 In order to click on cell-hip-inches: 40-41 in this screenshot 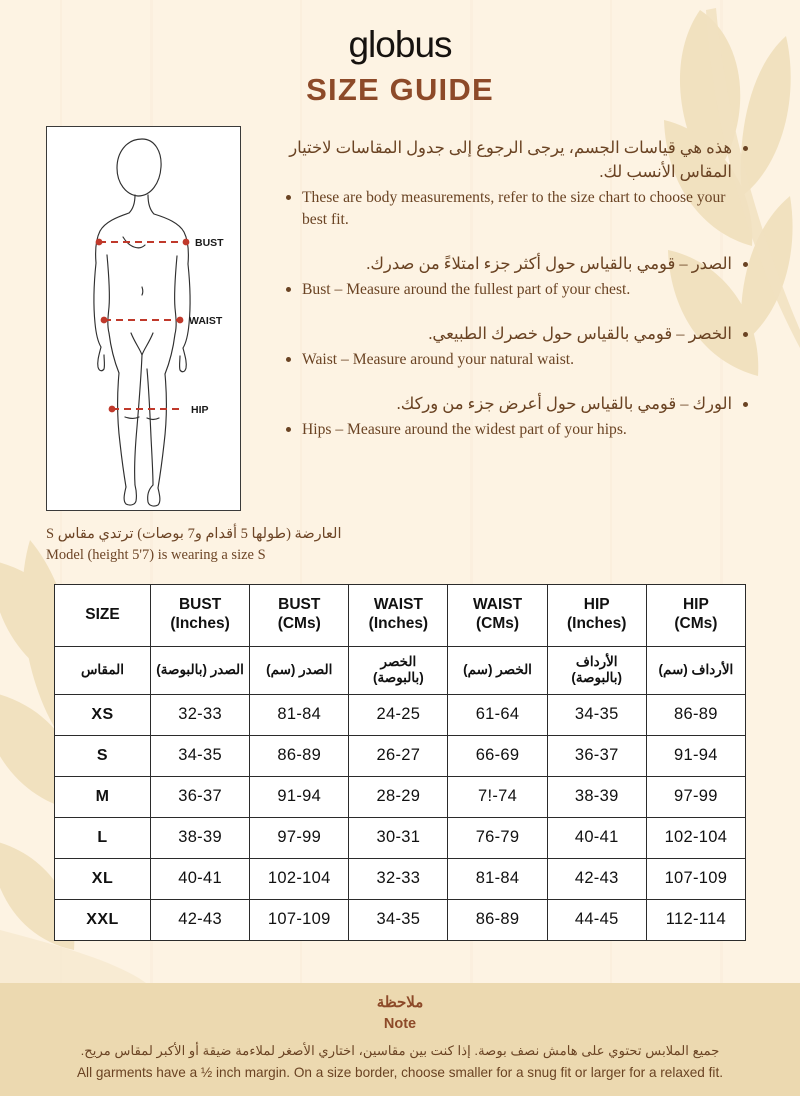, I will do `click(596, 837)`.